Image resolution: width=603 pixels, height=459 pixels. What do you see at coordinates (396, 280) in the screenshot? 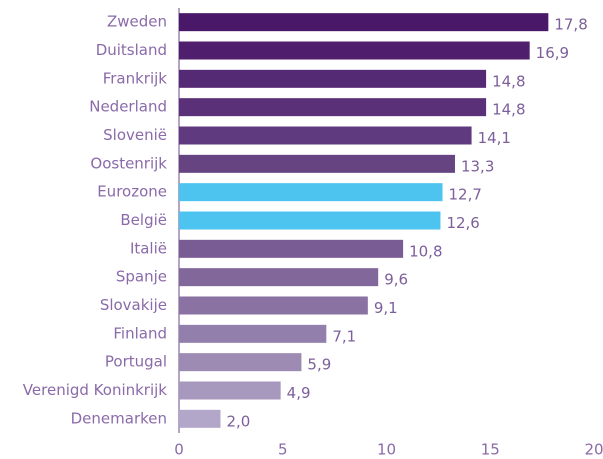
I see `value-label: 9,6` at bounding box center [396, 280].